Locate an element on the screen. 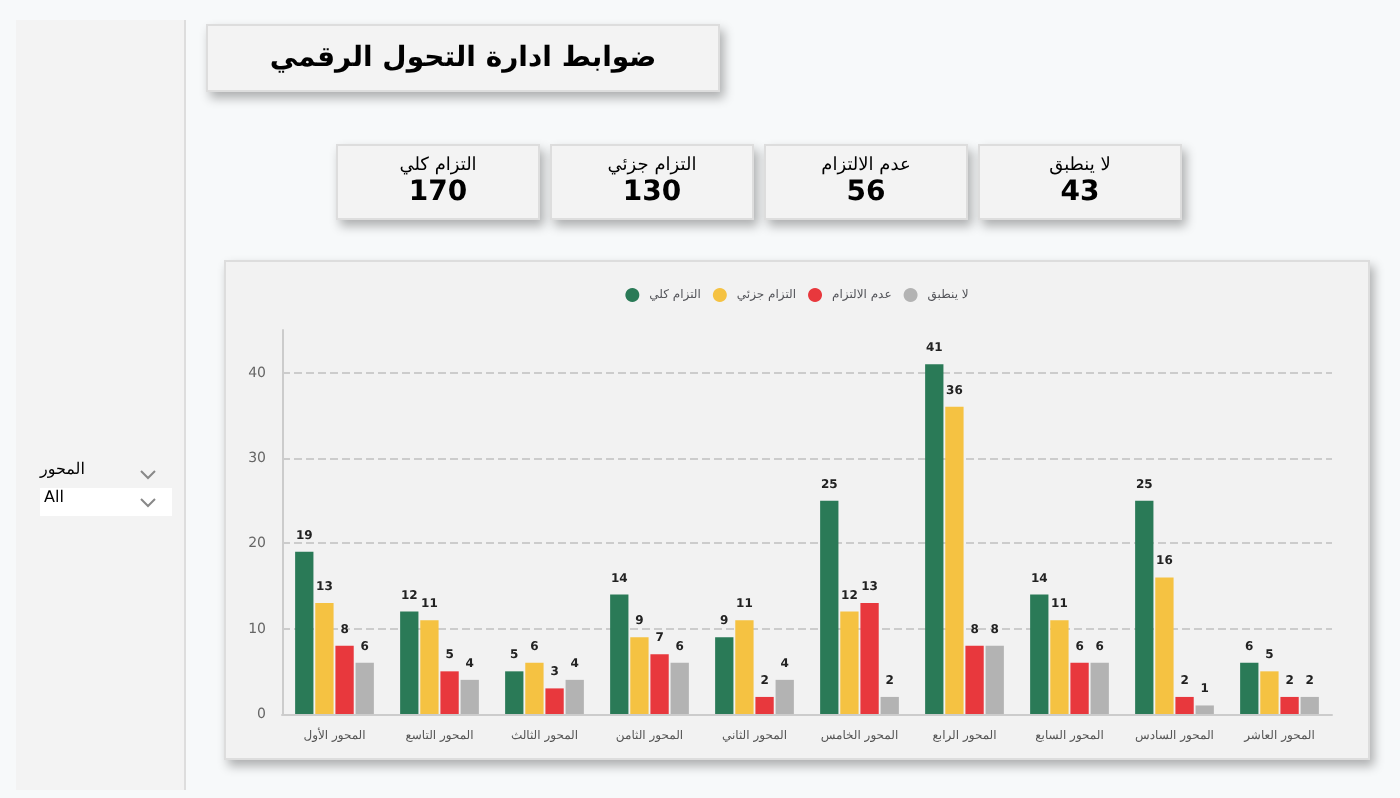  text: لا ينطبق is located at coordinates (1080, 166).